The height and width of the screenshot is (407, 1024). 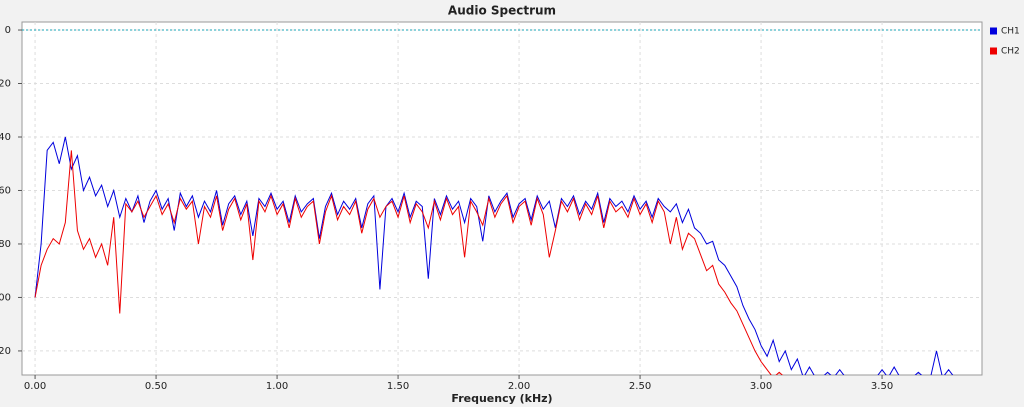 What do you see at coordinates (5, 244) in the screenshot?
I see `y-tick-label: -80` at bounding box center [5, 244].